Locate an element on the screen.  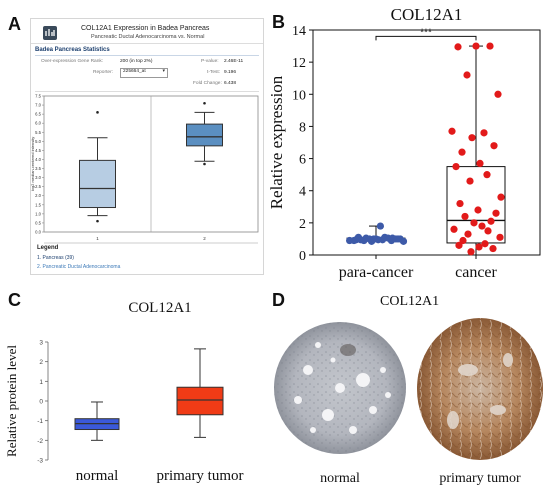
panel-a-stats-bottom-divider is located at coordinates (147, 91).